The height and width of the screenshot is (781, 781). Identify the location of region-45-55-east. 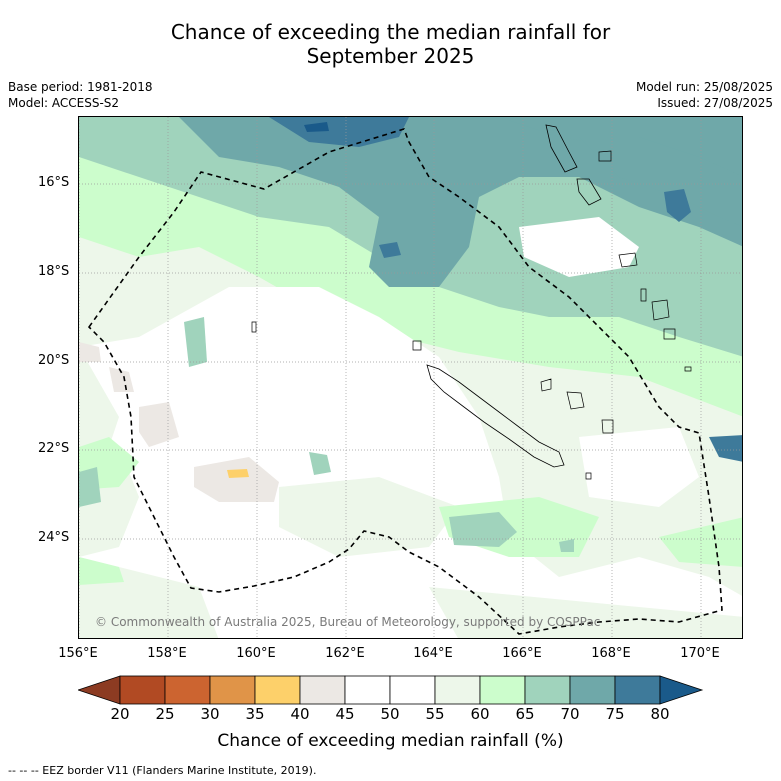
(639, 467).